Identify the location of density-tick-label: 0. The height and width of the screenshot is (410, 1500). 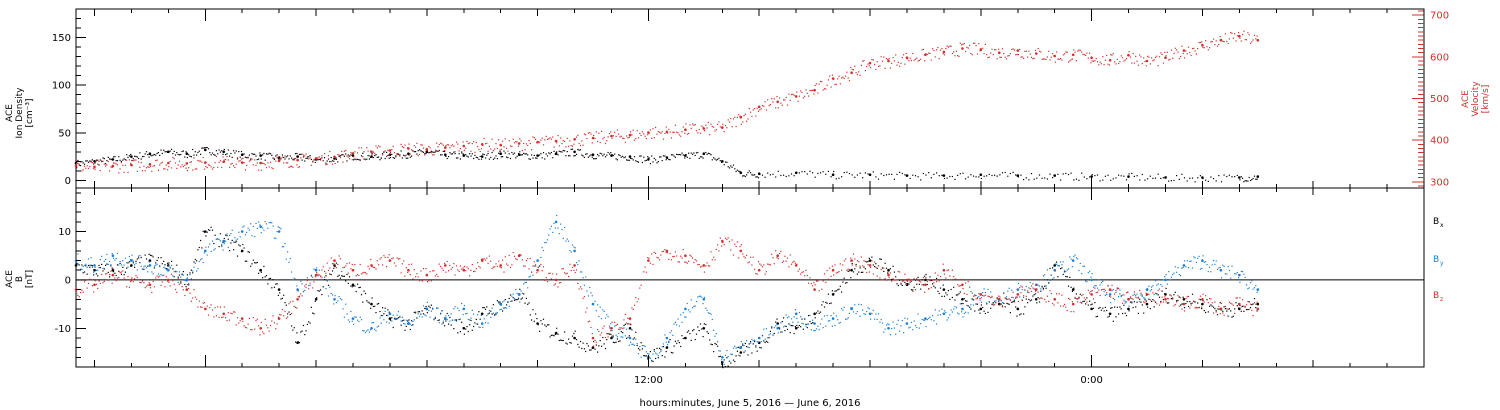
(68, 181).